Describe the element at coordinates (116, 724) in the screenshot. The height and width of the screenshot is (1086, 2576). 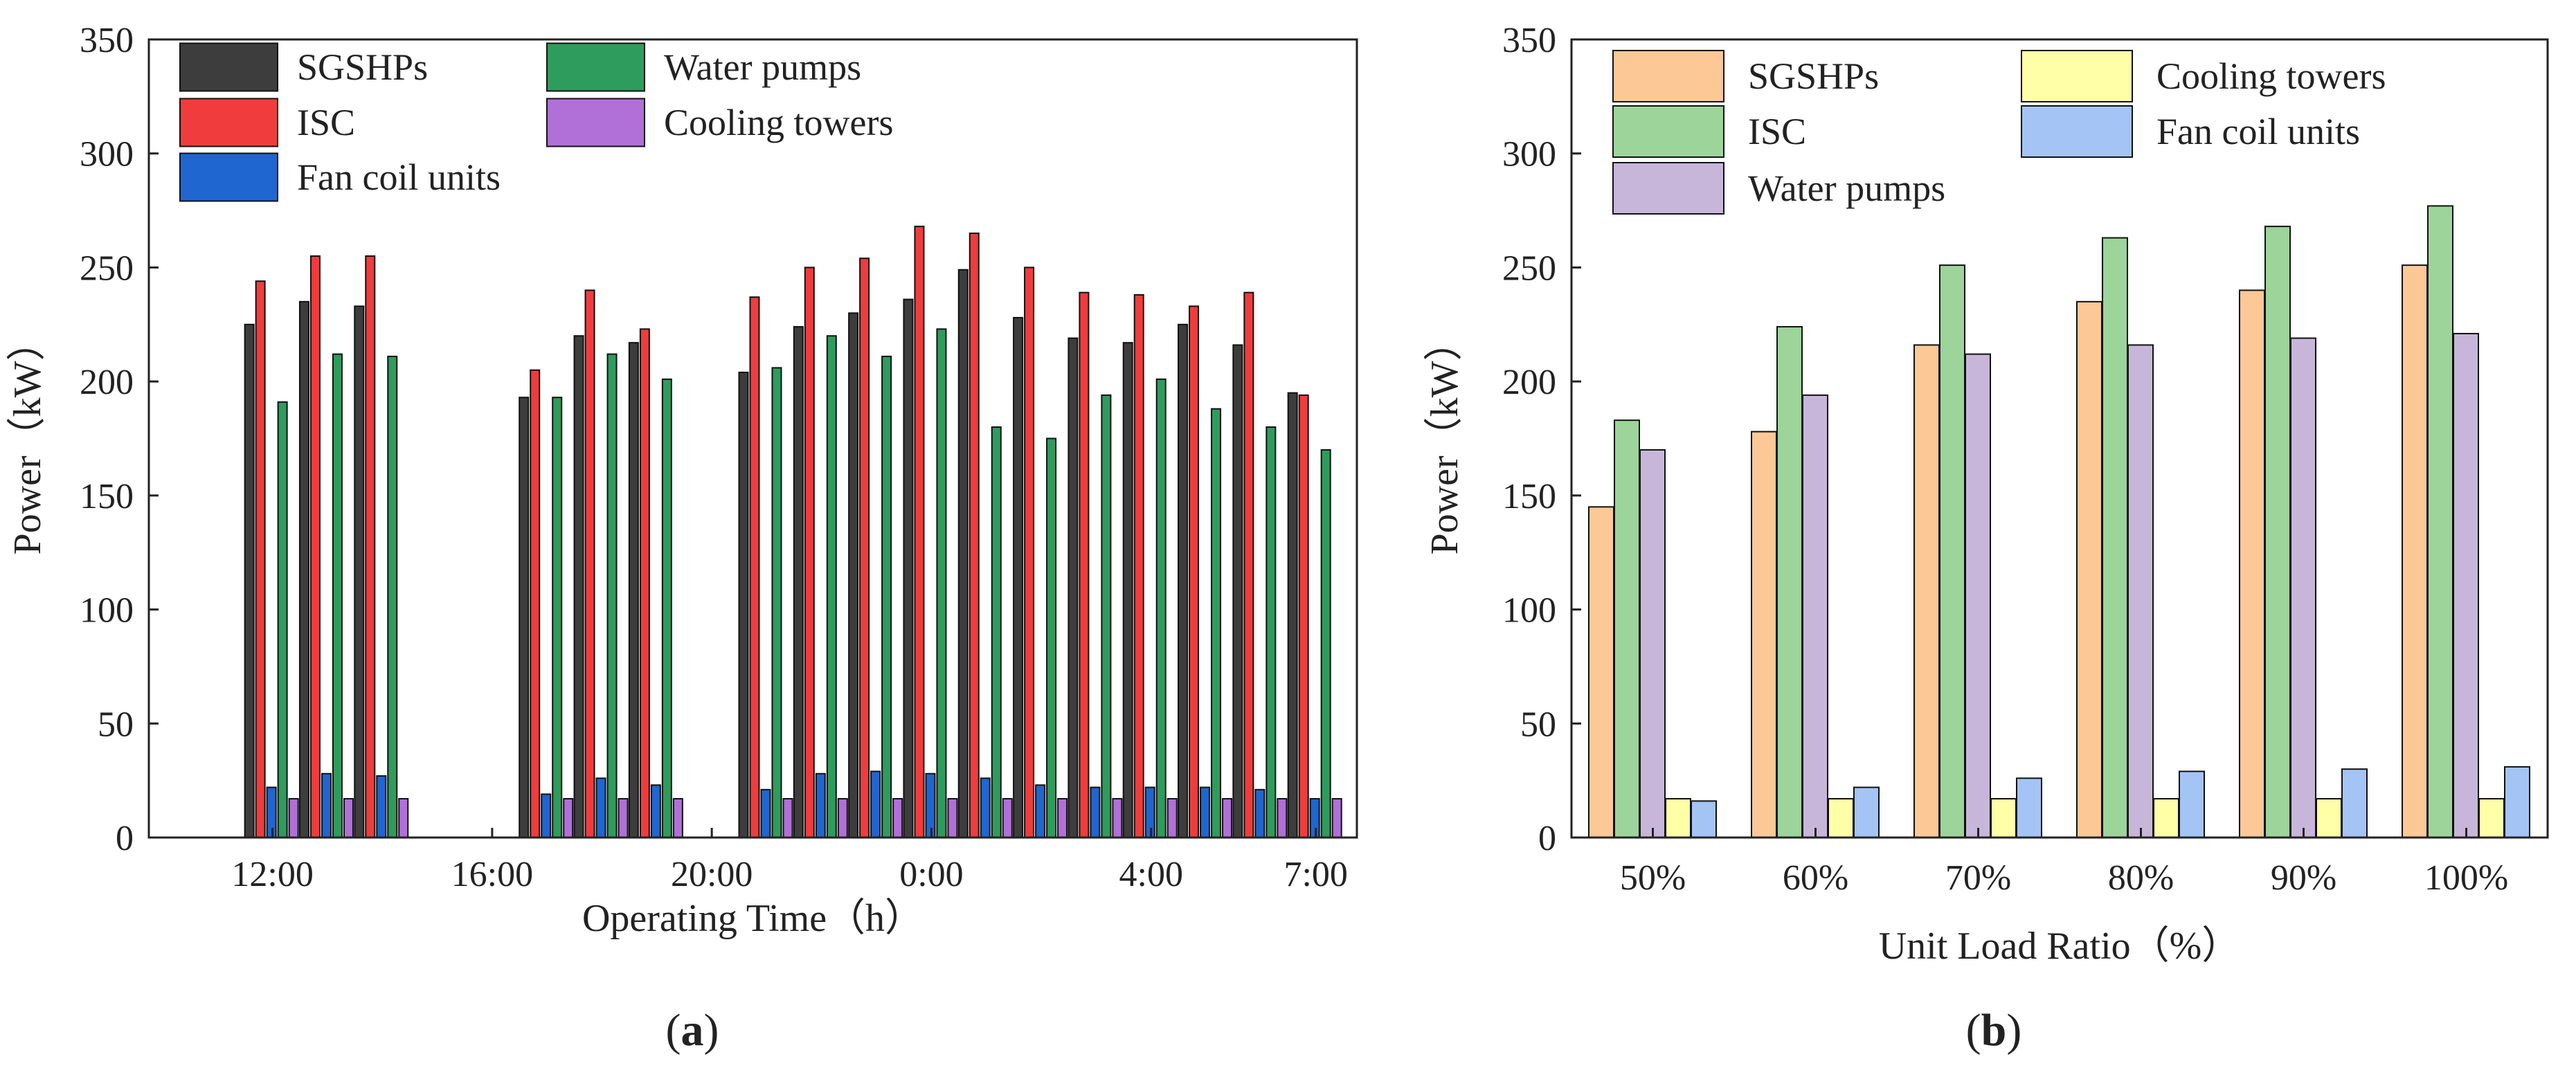
I see `y-tick-label: 50` at that location.